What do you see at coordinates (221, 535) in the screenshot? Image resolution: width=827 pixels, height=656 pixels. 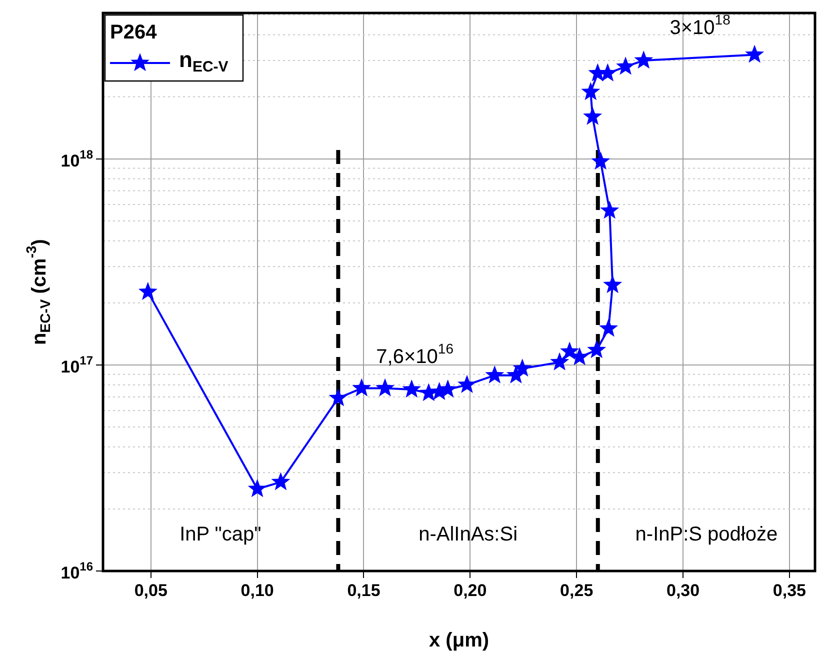 I see `annotation: InP "cap"` at bounding box center [221, 535].